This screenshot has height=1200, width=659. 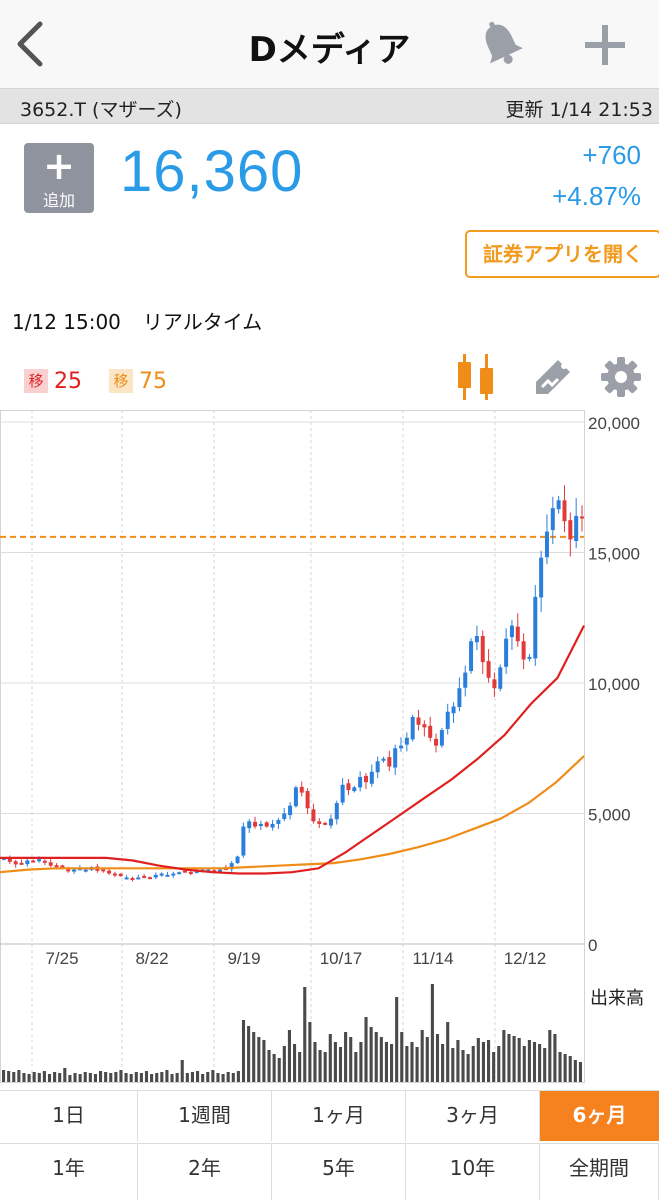 What do you see at coordinates (243, 958) in the screenshot?
I see `x-tick-label: 9/19` at bounding box center [243, 958].